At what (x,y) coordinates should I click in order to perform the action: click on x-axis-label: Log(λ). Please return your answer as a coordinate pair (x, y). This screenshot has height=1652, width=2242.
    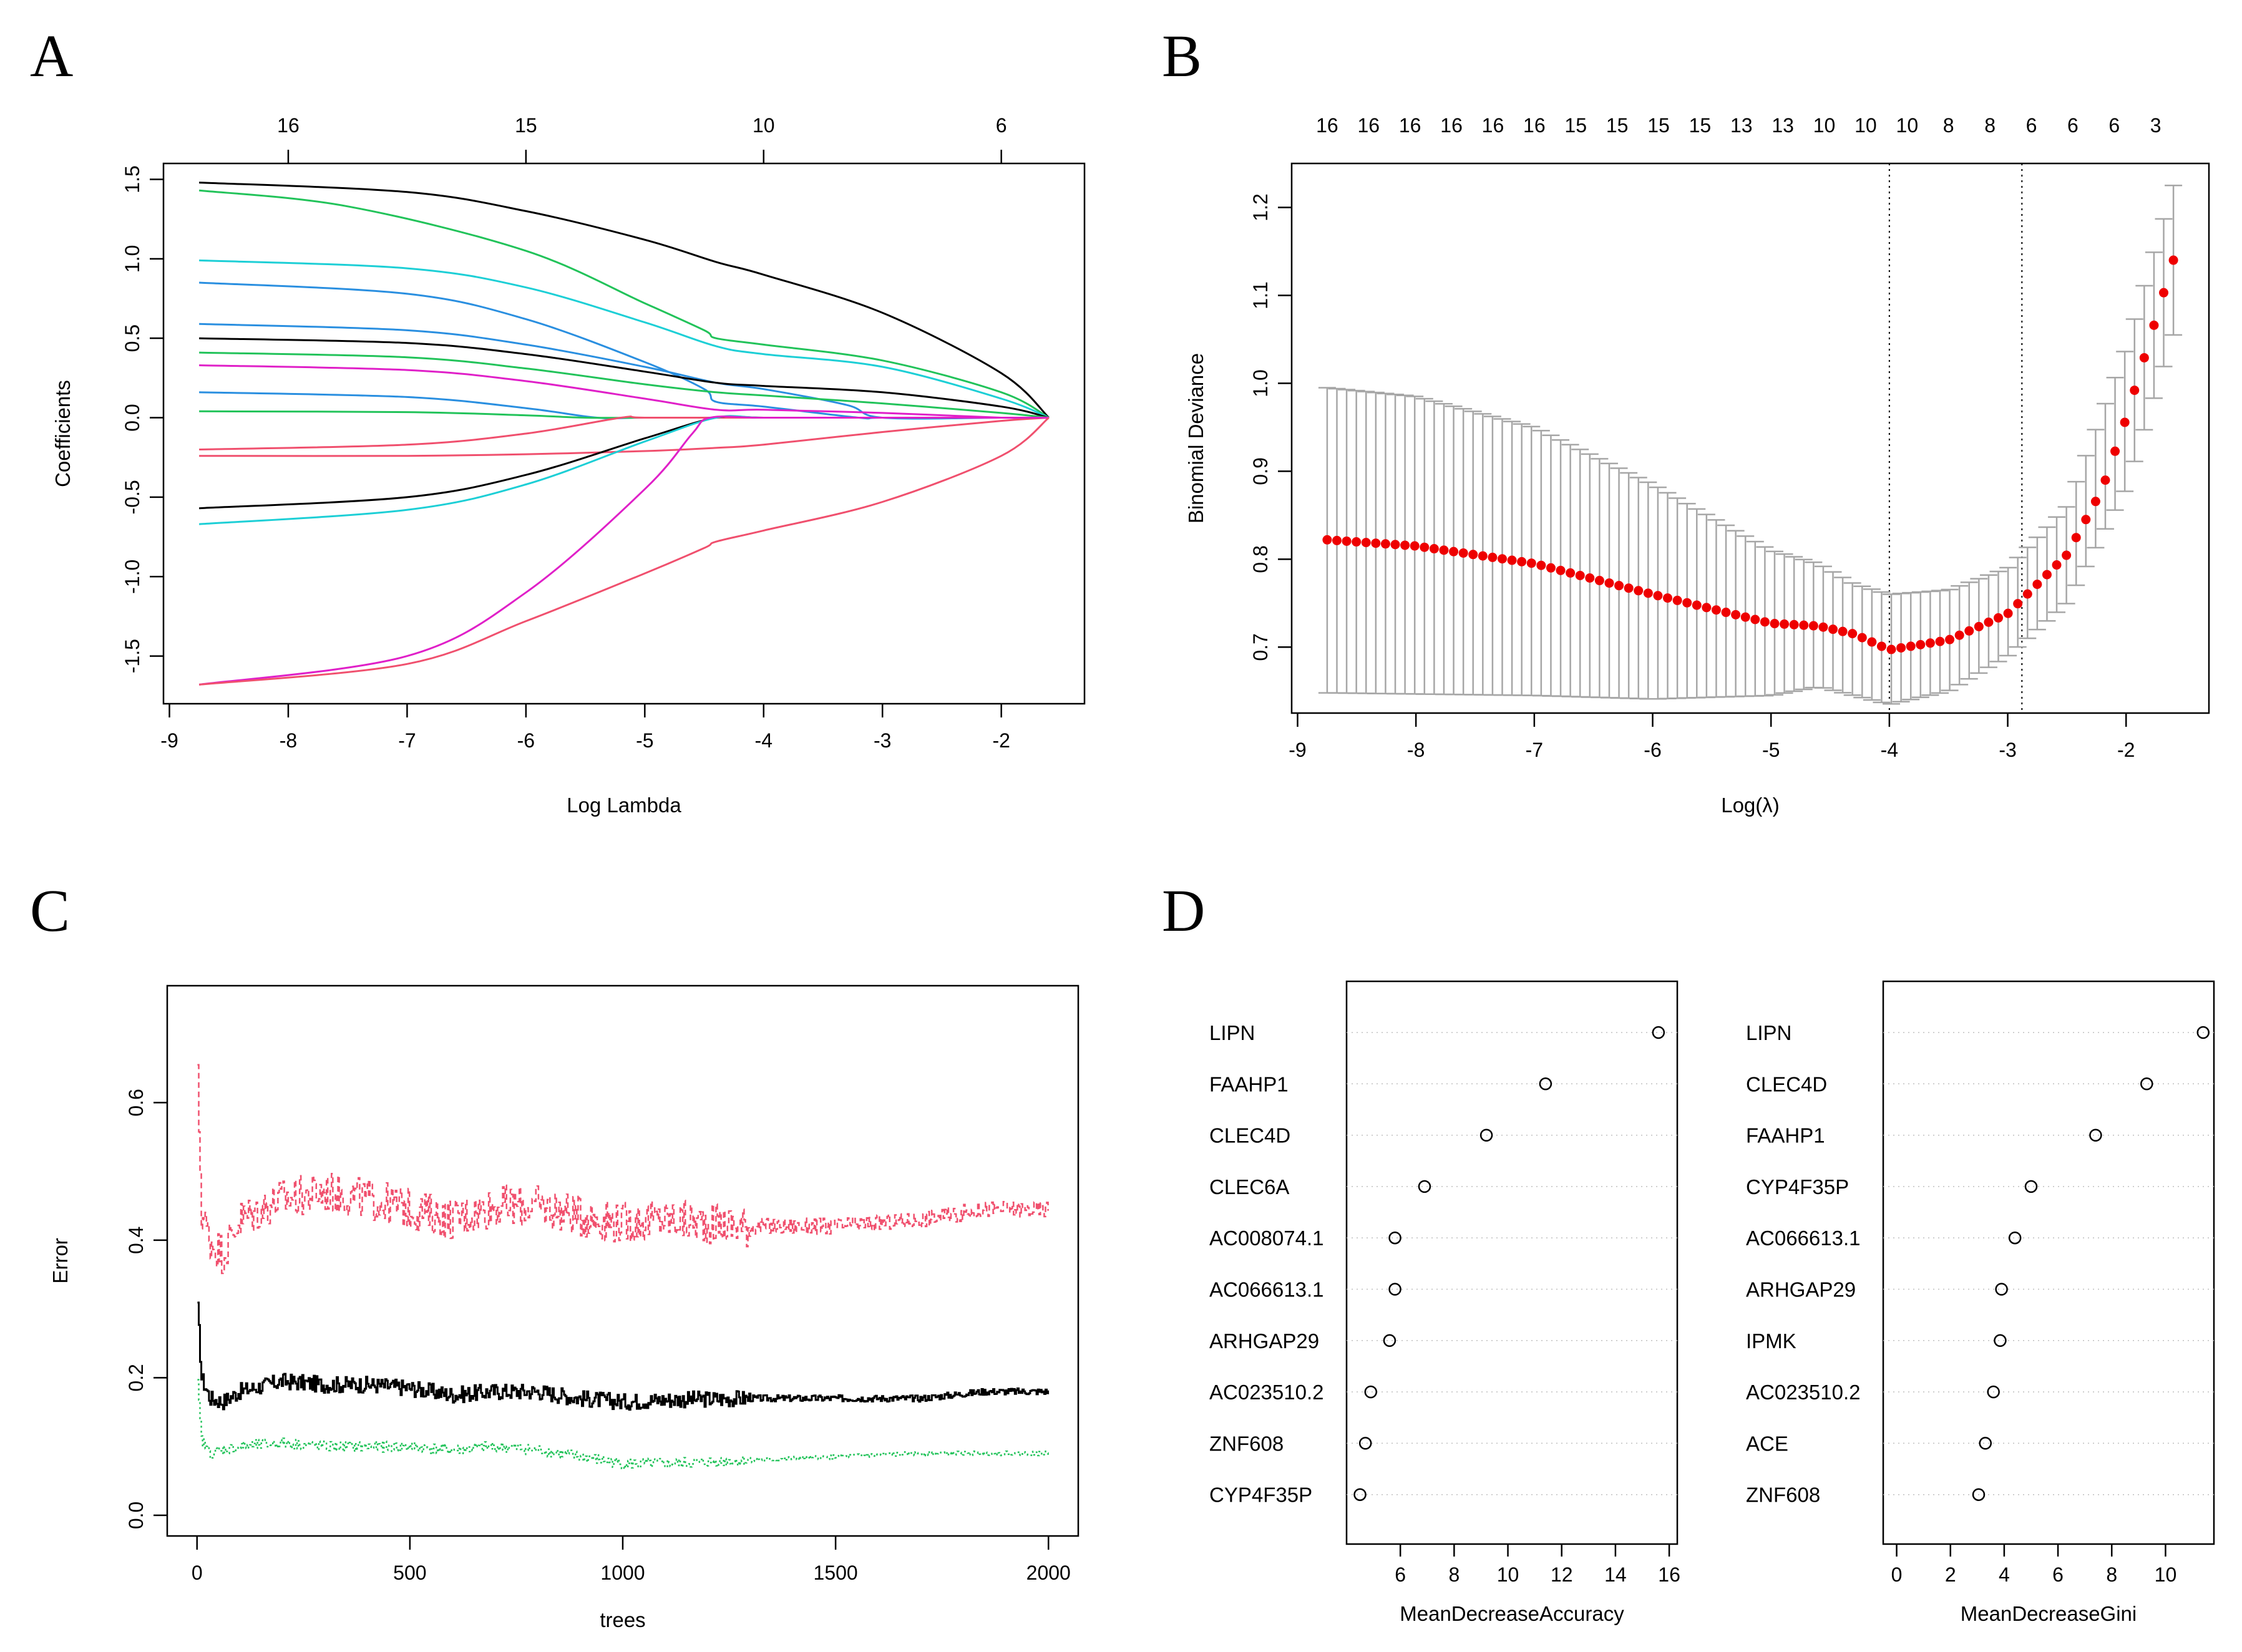
    Looking at the image, I should click on (1751, 805).